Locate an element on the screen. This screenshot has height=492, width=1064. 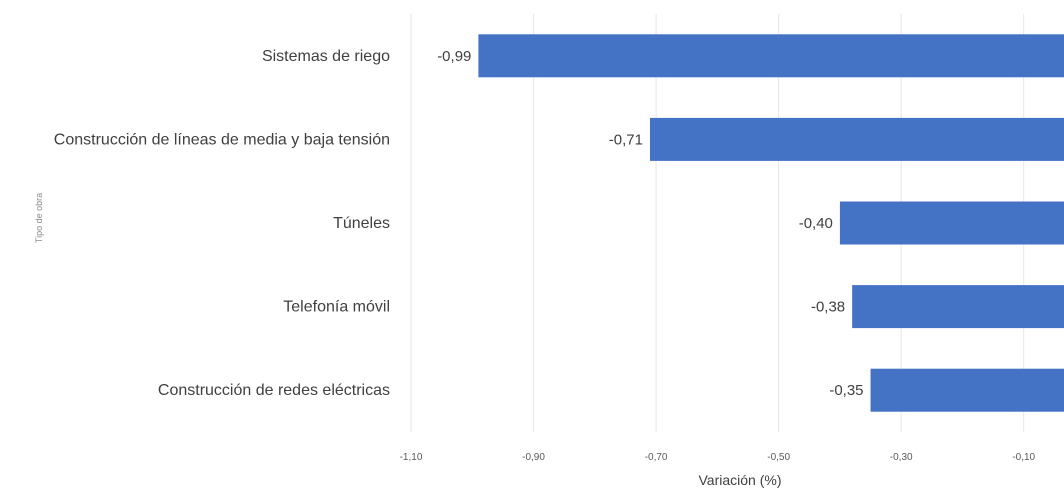
x-tick-label: -0,70 is located at coordinates (656, 457).